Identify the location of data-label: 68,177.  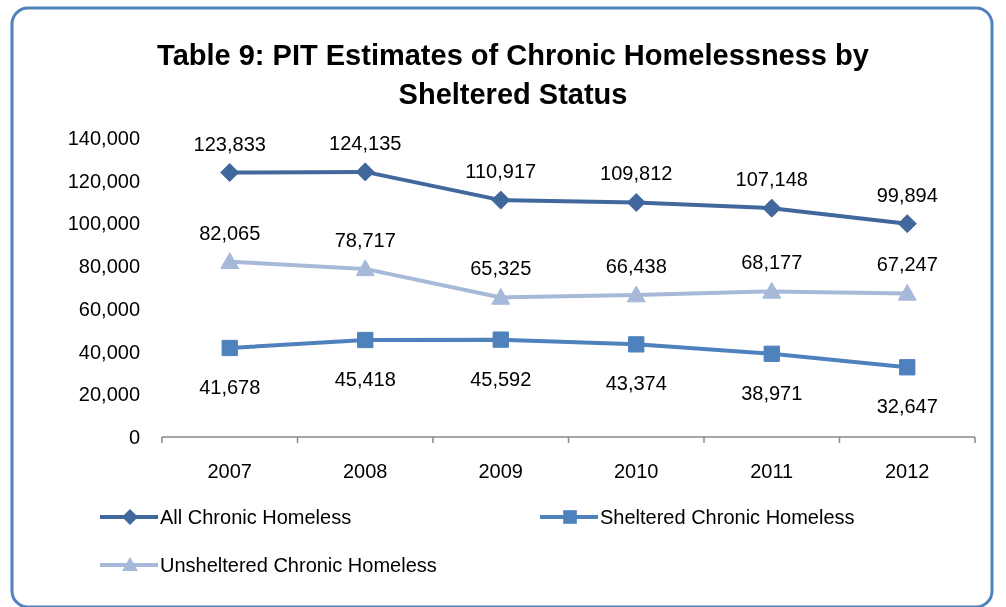
(772, 262).